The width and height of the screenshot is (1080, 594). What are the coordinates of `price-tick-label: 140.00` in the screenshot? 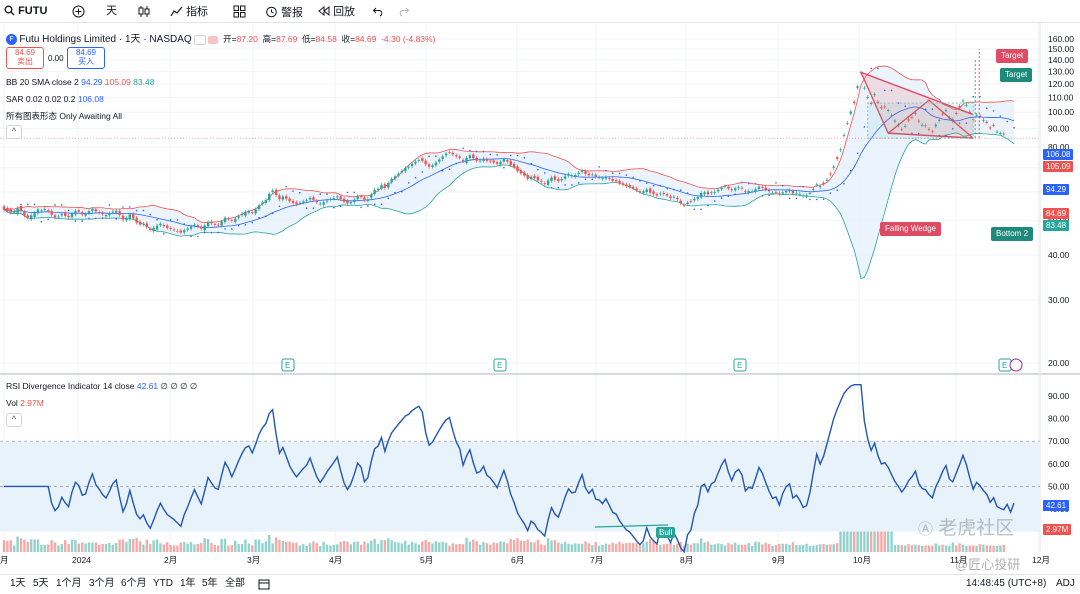 It's located at (1061, 60).